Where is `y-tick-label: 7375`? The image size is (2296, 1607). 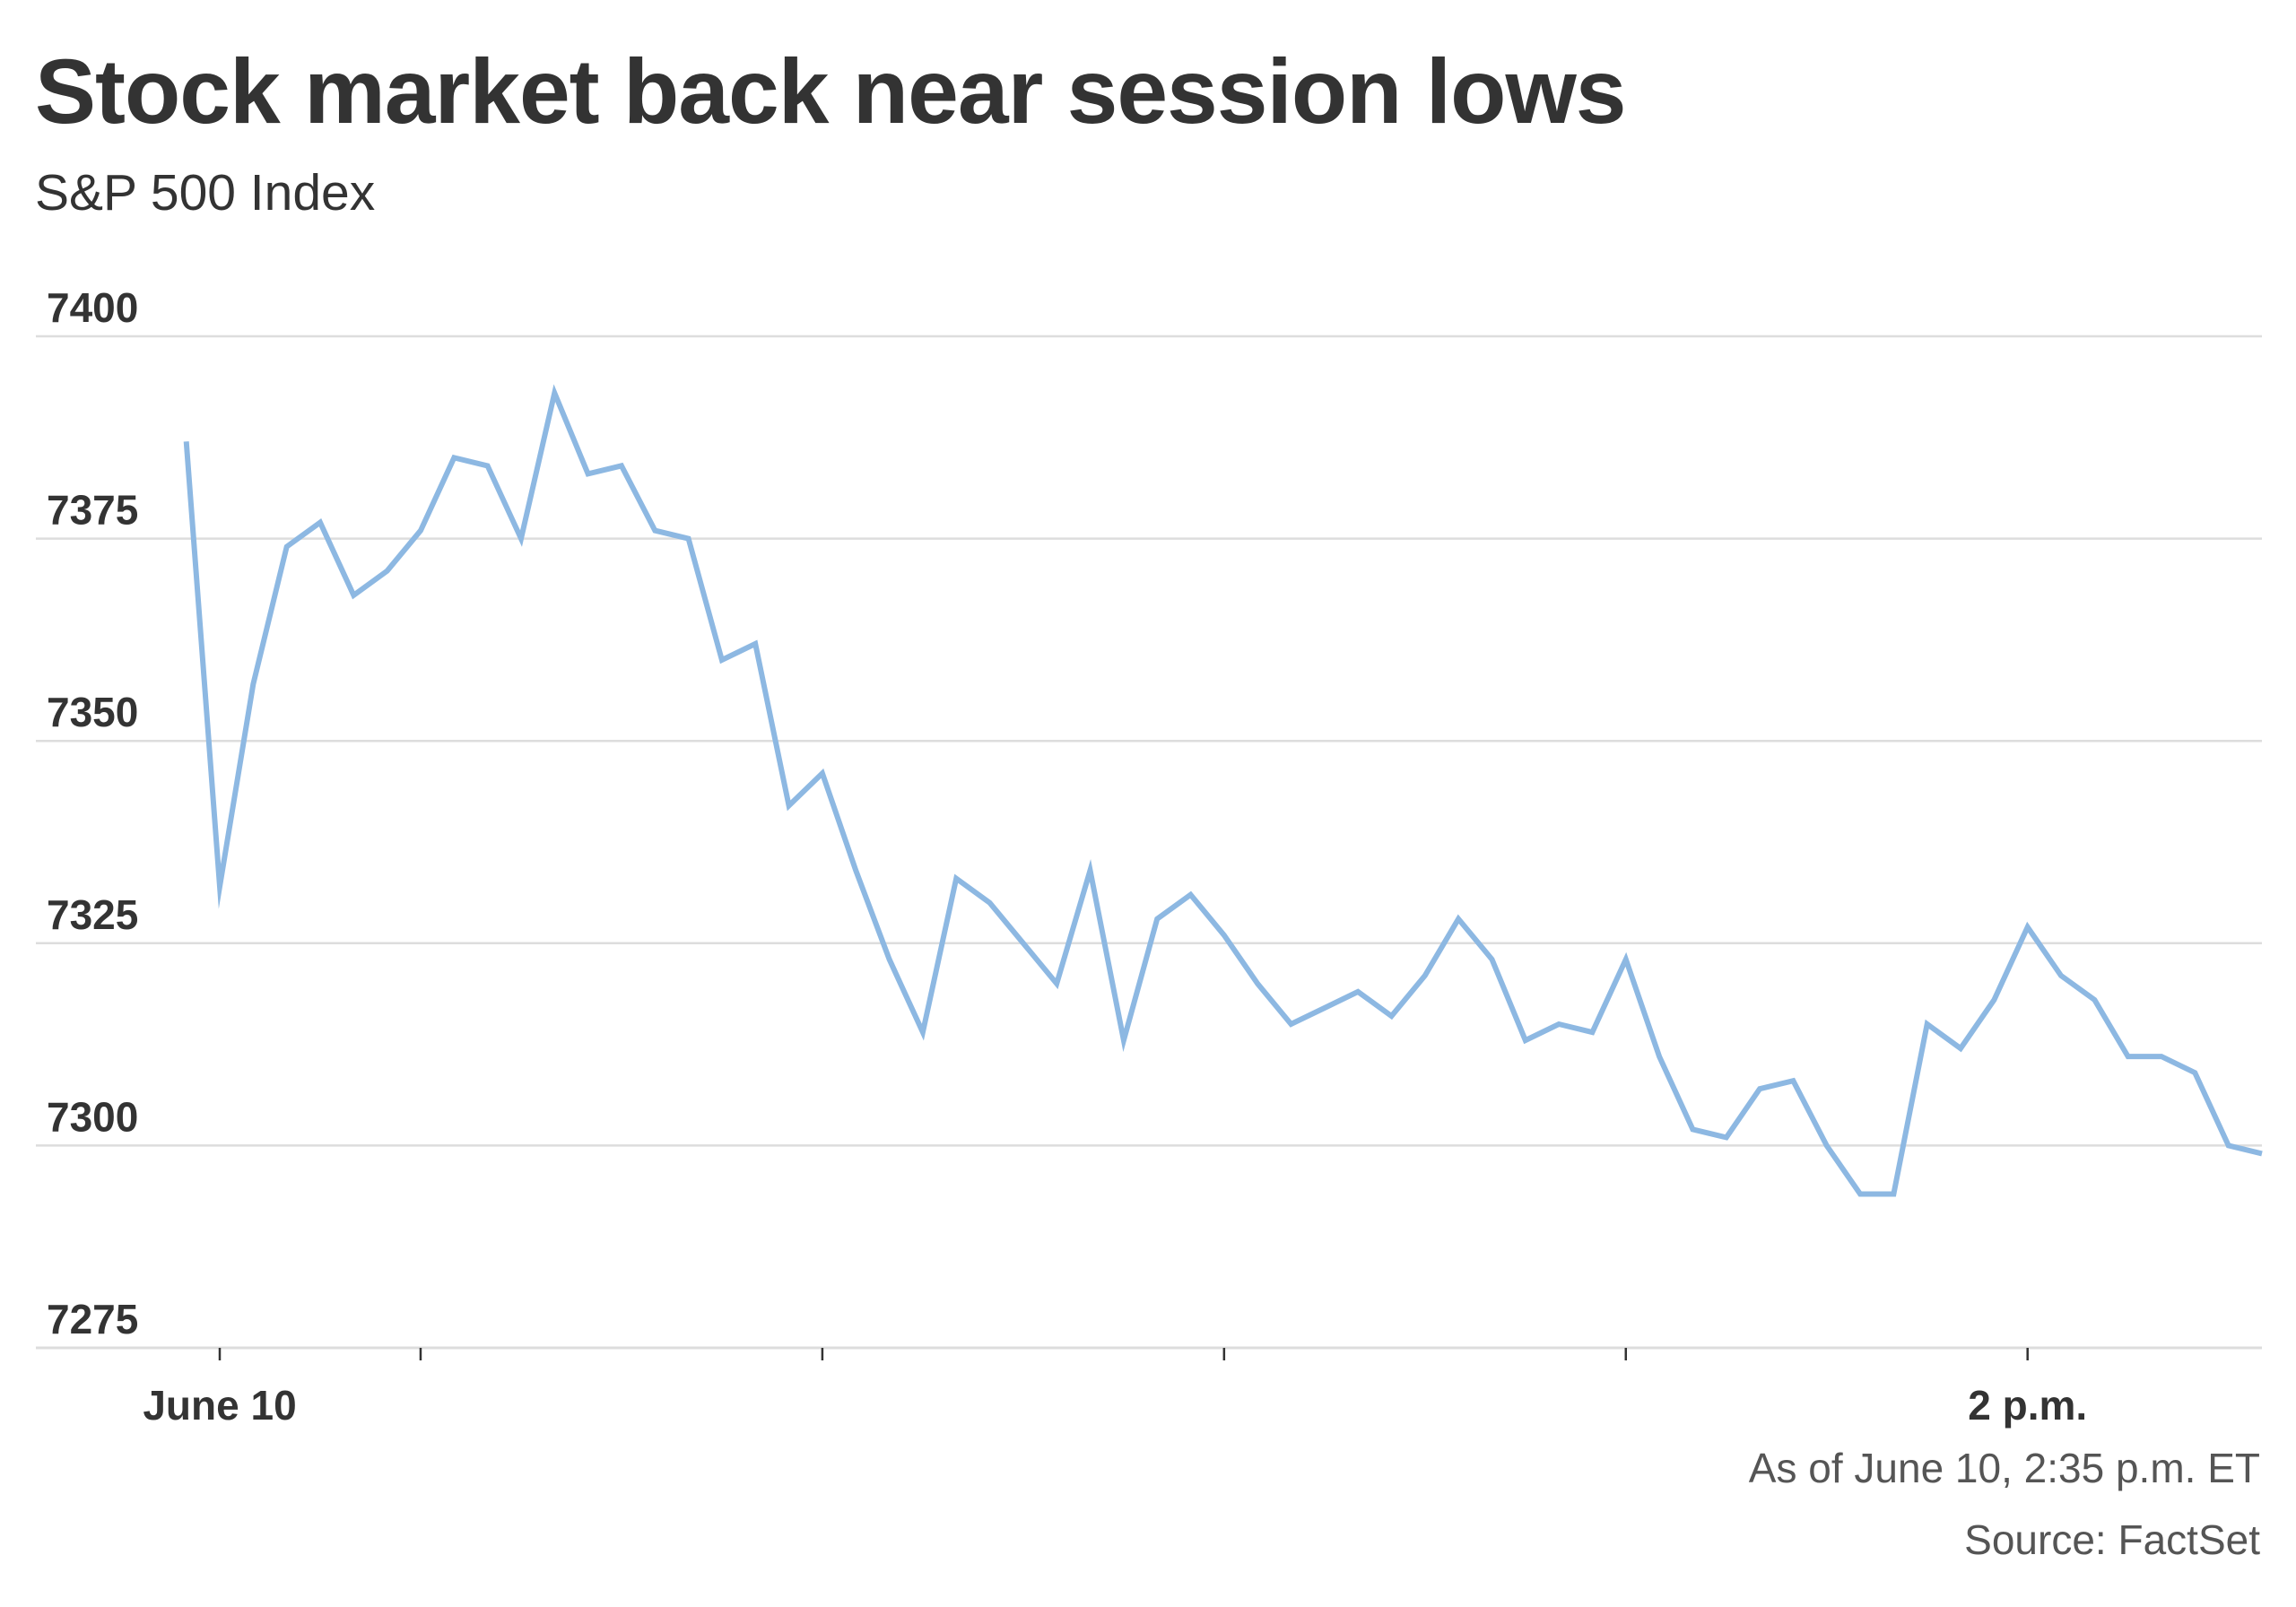
y-tick-label: 7375 is located at coordinates (92, 511).